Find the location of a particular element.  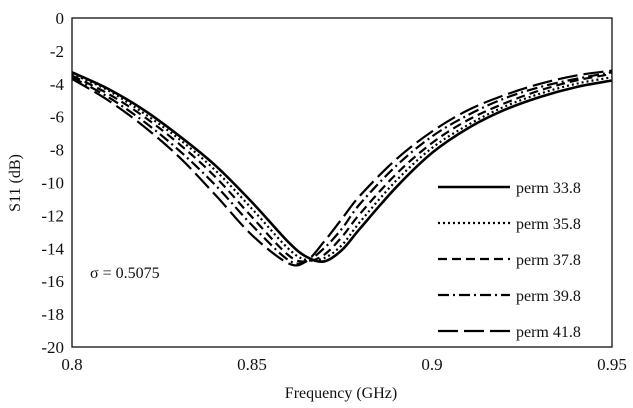

y-tick-labels: 0 -2 -4 -6 -8 -10 -12 -14 -16 -18 -20 is located at coordinates (52, 183).